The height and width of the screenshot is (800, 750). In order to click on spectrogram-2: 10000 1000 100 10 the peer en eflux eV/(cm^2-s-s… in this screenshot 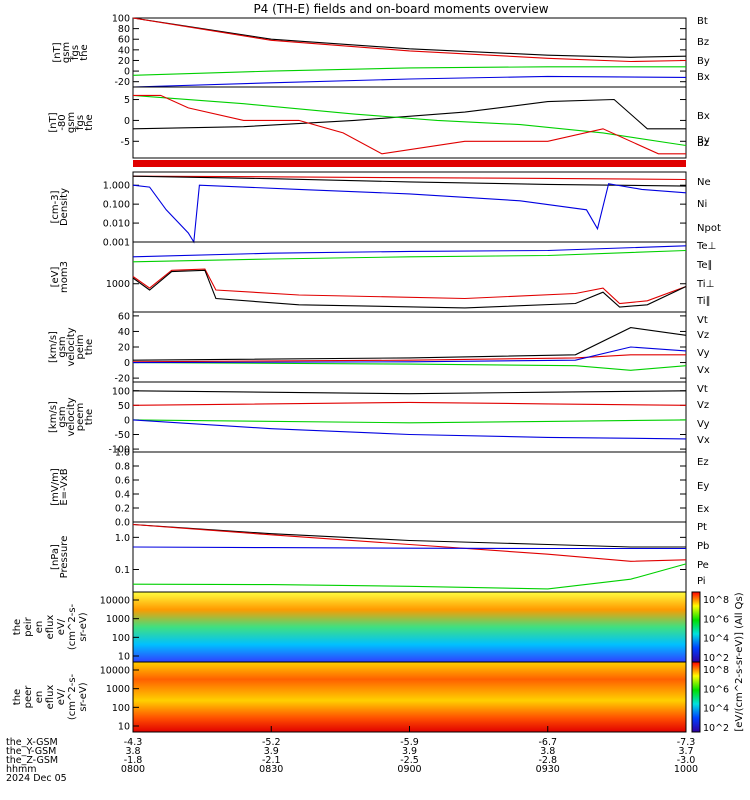, I will do `click(370, 697)`.